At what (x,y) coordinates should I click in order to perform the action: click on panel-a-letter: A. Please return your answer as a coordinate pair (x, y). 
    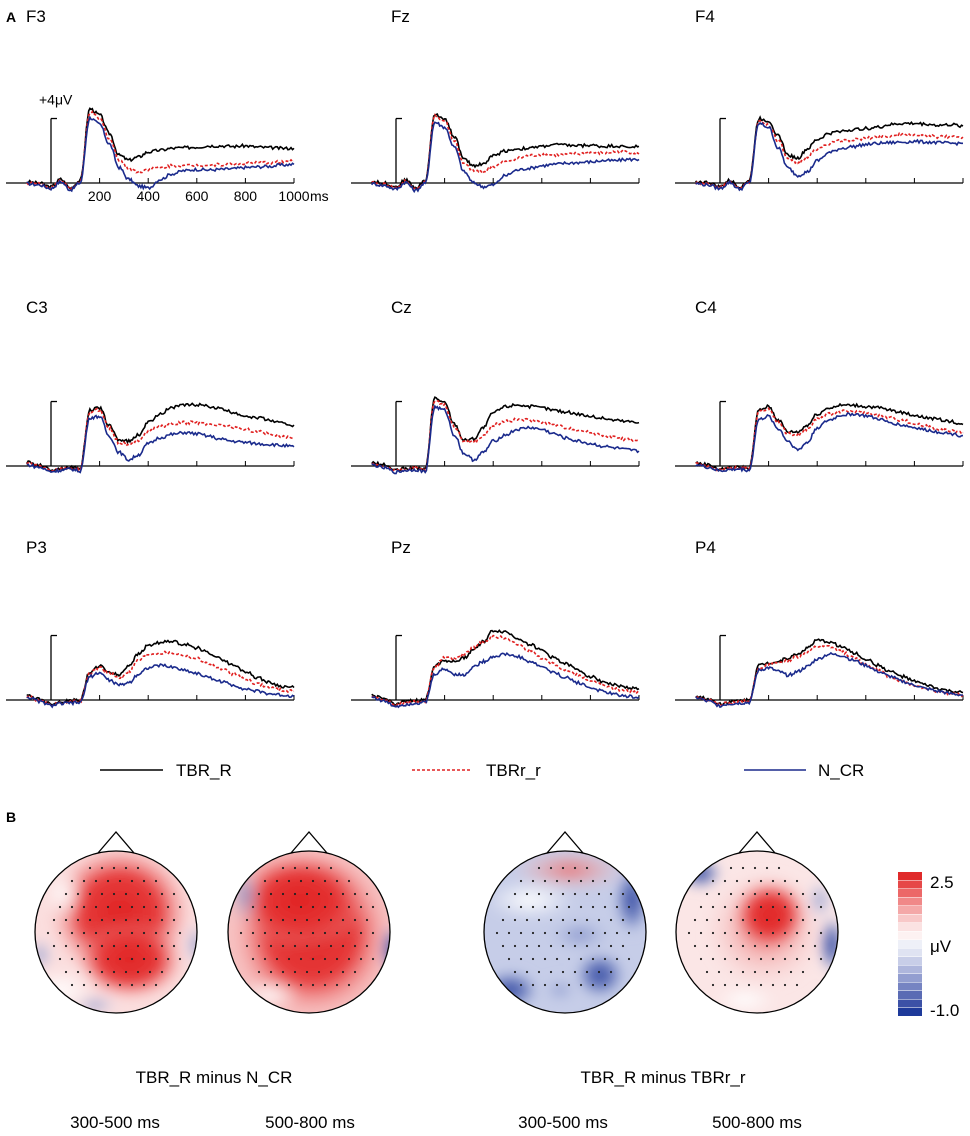
    Looking at the image, I should click on (11, 17).